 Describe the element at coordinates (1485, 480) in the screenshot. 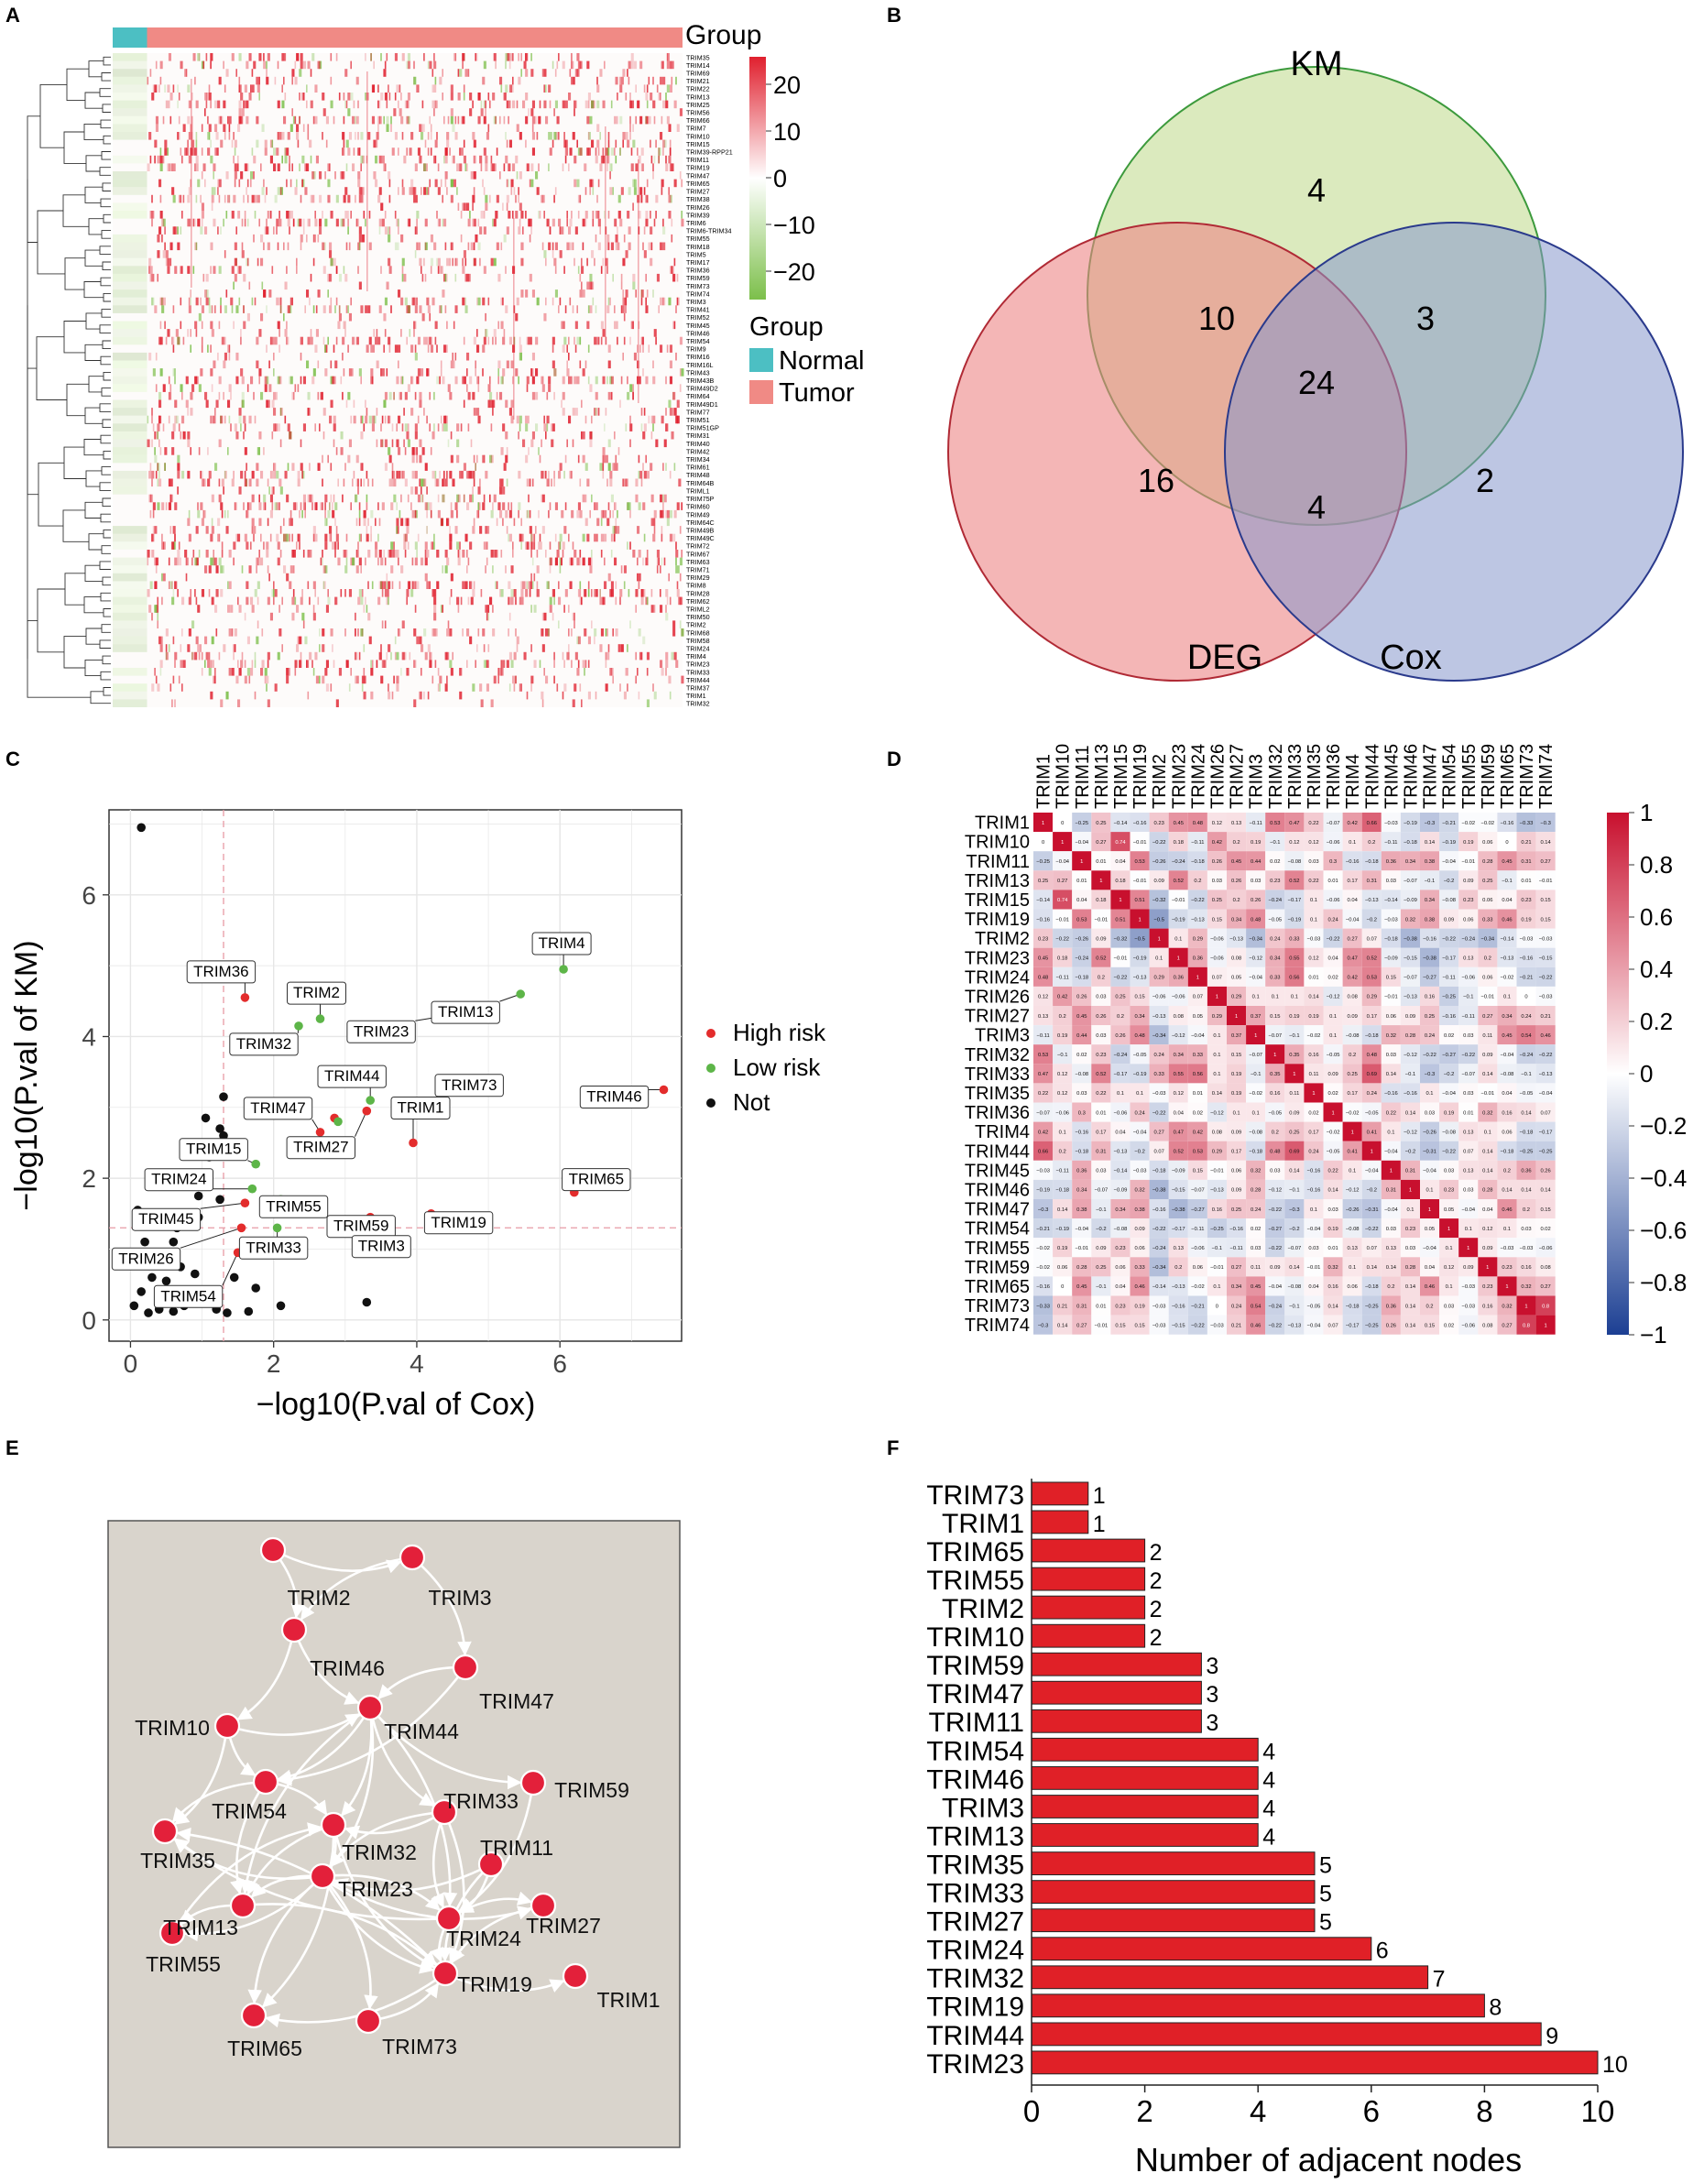

I see `venn-count-cox-only: 2` at that location.